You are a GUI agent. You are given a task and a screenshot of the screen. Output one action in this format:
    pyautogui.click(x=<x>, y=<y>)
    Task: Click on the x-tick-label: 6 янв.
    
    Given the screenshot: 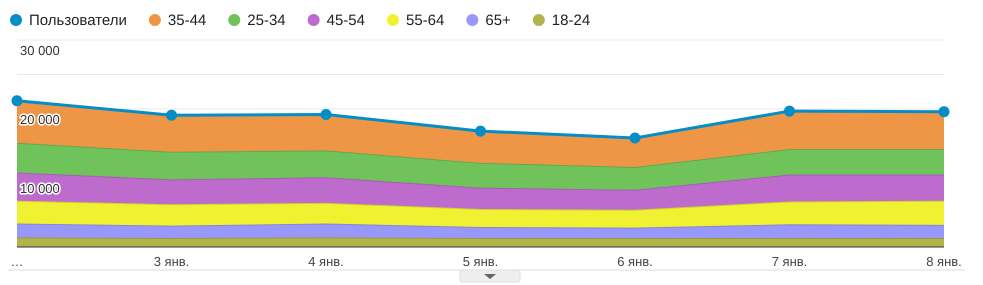 What is the action you would take?
    pyautogui.click(x=635, y=261)
    